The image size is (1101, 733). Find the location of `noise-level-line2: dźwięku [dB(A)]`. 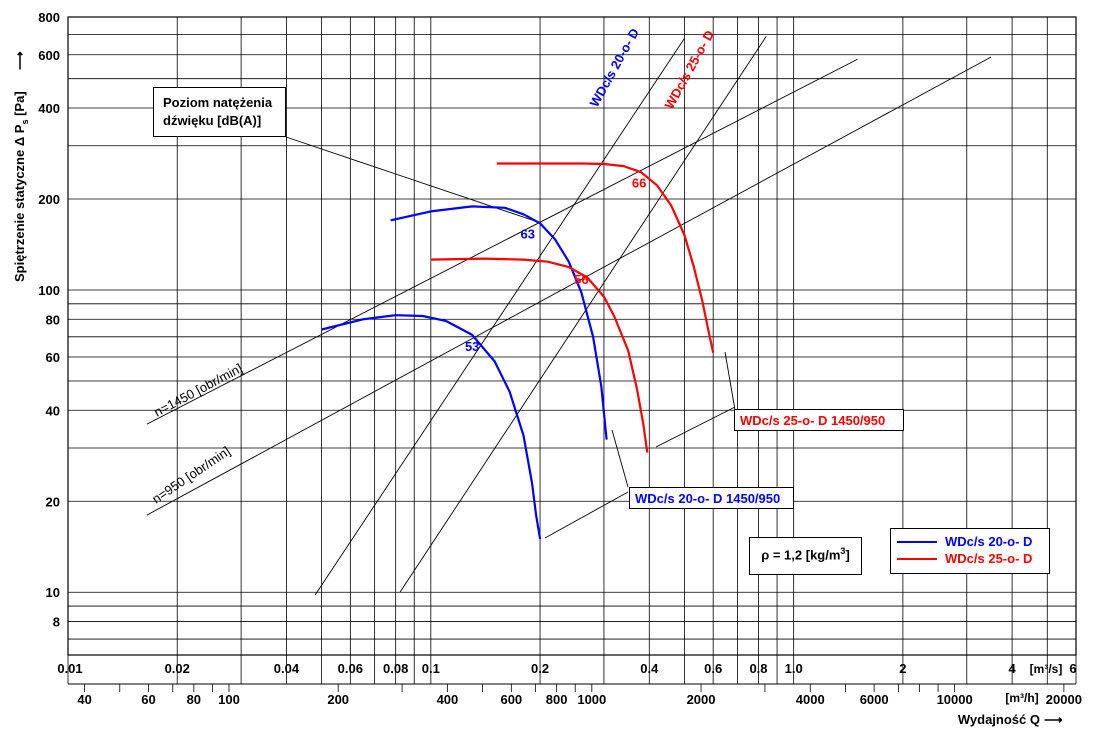

noise-level-line2: dźwięku [dB(A)] is located at coordinates (212, 120).